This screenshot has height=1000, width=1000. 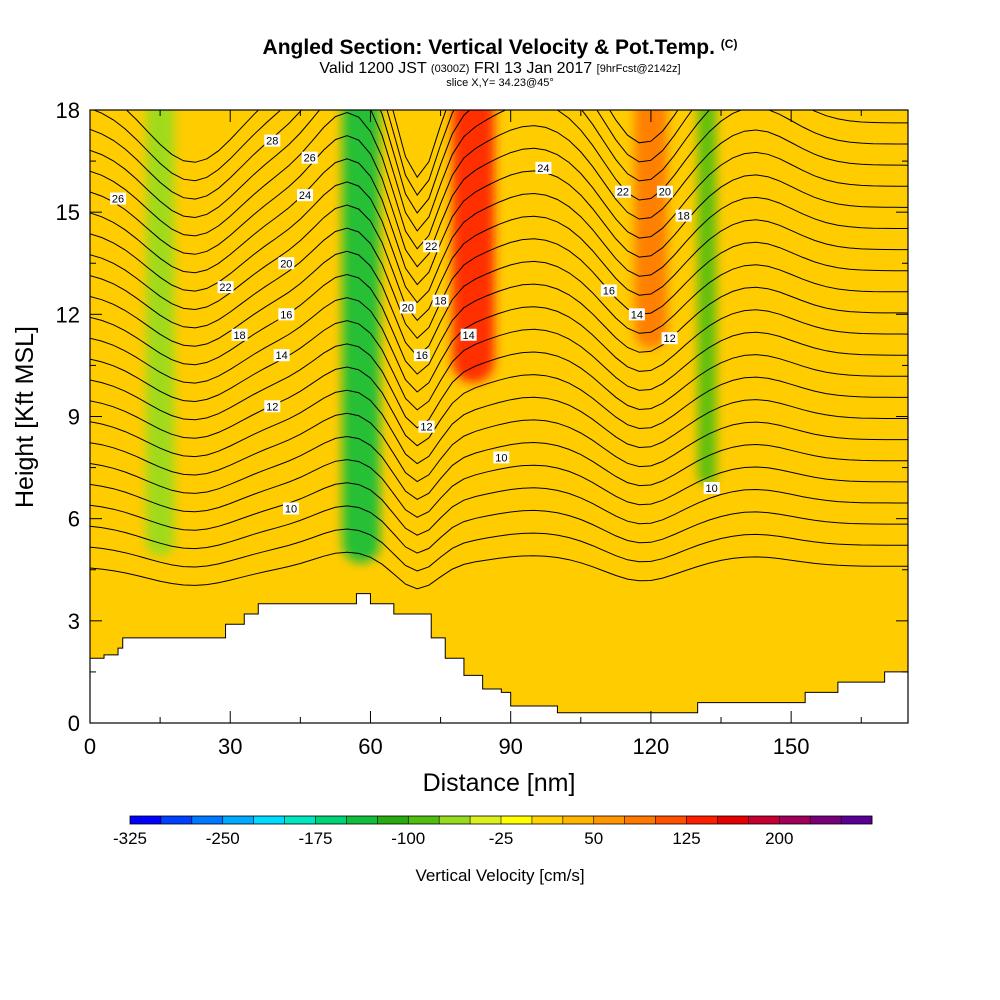 I want to click on forecast-info: [9hrFcst@2142z], so click(x=638, y=69).